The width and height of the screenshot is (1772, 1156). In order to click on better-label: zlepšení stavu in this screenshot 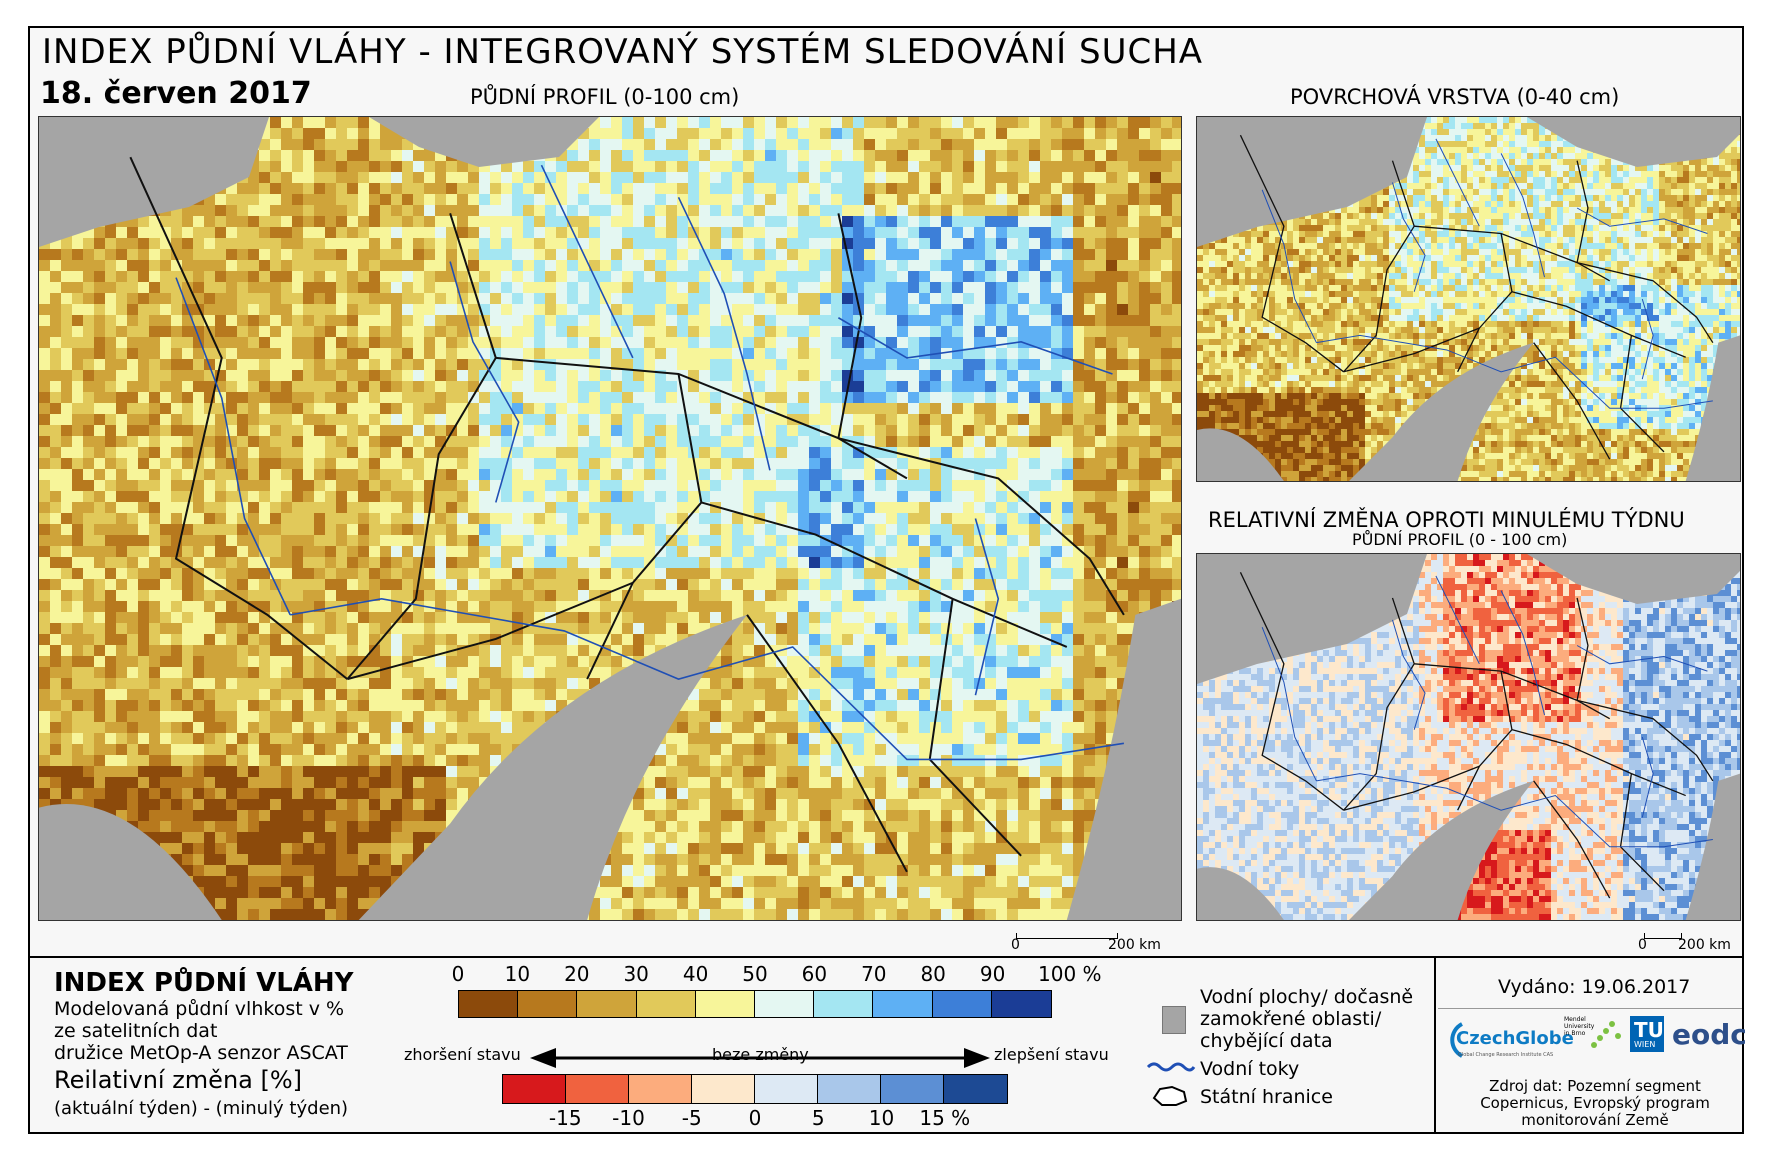, I will do `click(1051, 1054)`.